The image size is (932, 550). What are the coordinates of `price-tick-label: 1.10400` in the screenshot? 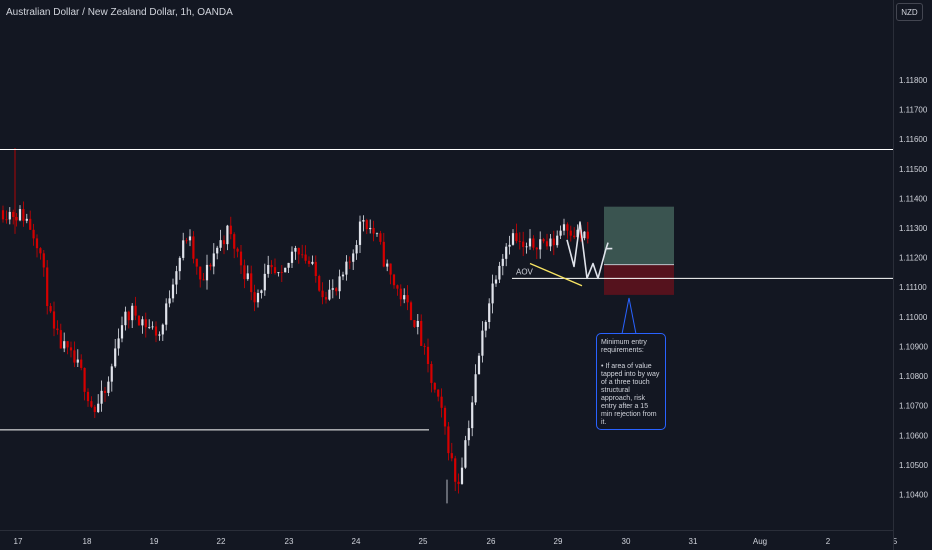 It's located at (913, 494).